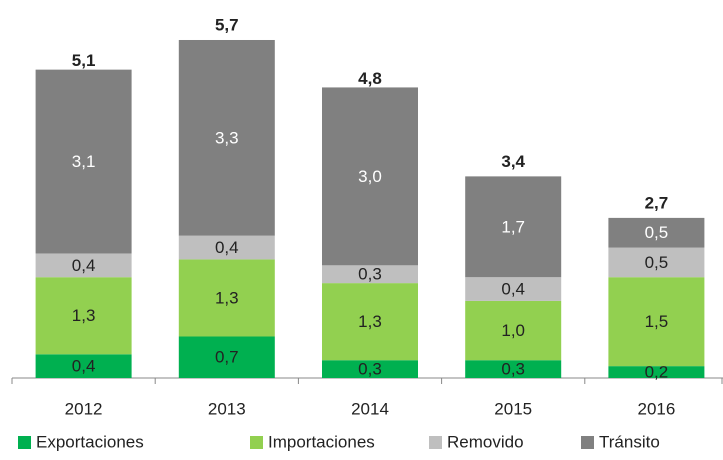  Describe the element at coordinates (227, 408) in the screenshot. I see `x-tick-label: 2013` at that location.